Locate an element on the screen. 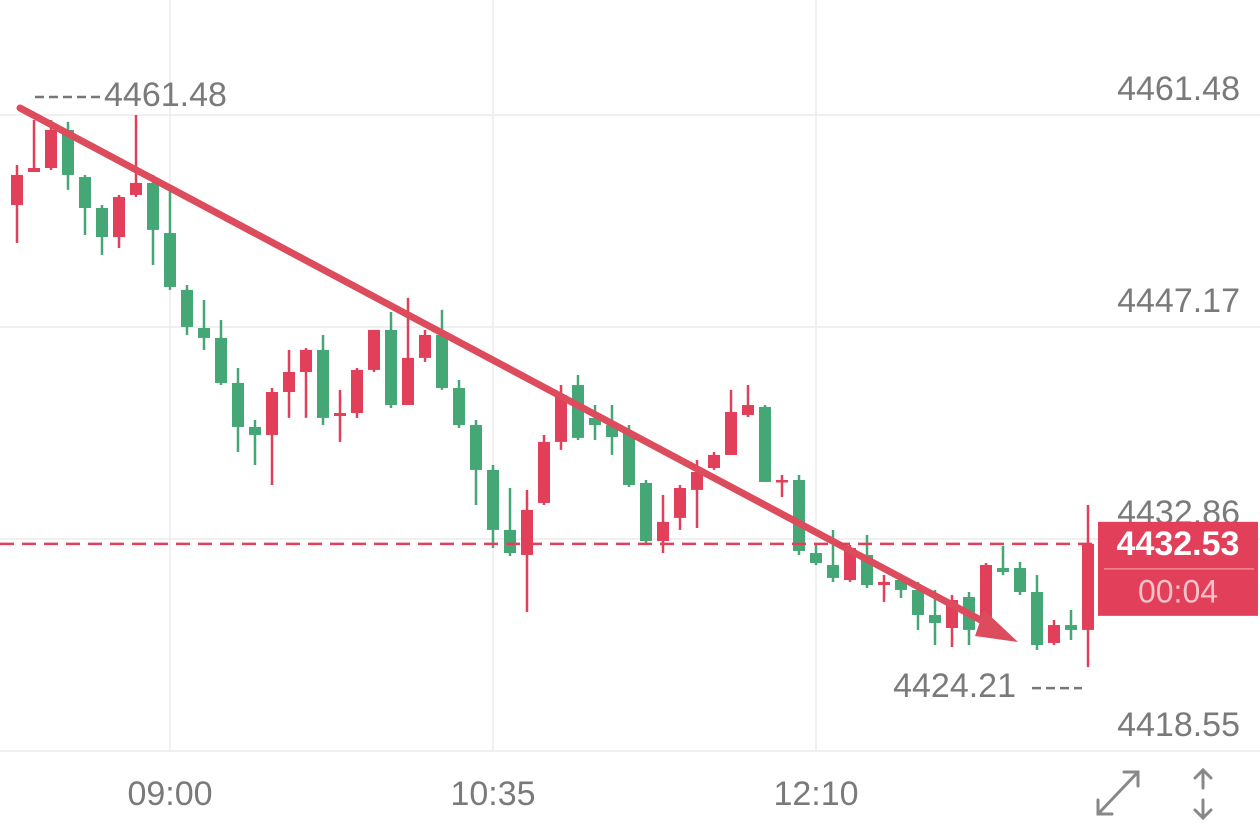 This screenshot has height=836, width=1260. expand-icon is located at coordinates (1118, 793).